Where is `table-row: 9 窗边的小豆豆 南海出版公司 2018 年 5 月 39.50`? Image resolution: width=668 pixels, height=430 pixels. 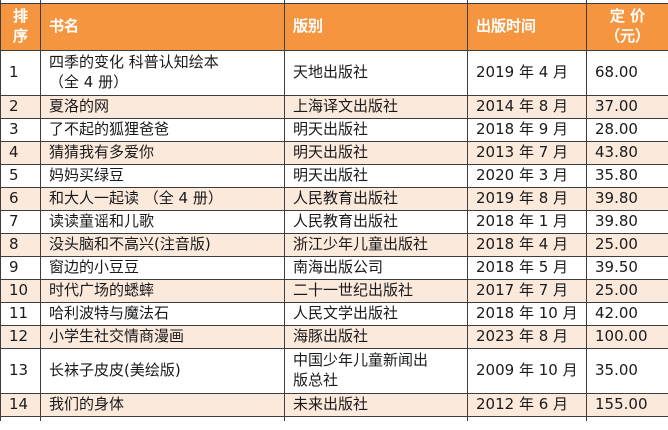 table-row: 9 窗边的小豆豆 南海出版公司 2018 年 5 月 39.50 is located at coordinates (334, 267).